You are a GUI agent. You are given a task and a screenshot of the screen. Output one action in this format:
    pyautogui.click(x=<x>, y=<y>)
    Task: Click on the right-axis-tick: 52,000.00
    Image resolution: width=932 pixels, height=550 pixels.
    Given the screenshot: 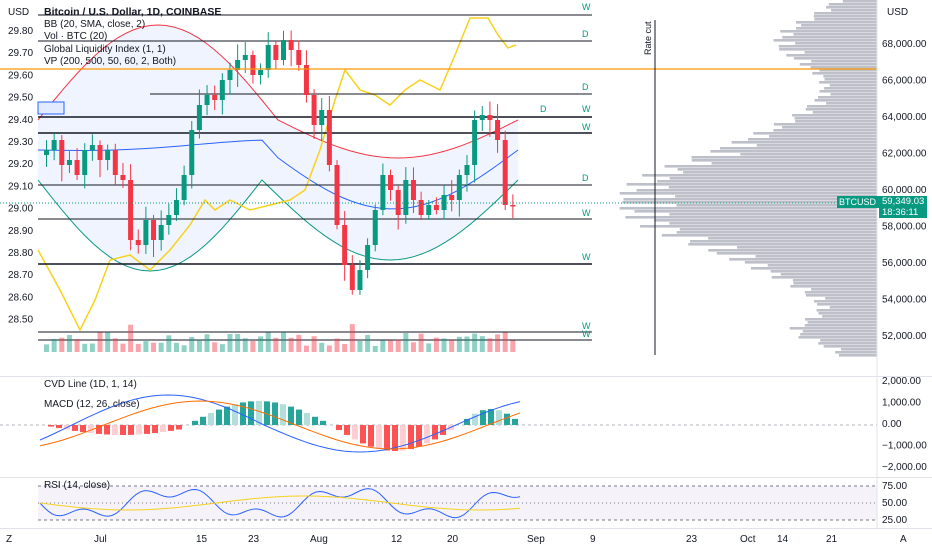 What is the action you would take?
    pyautogui.click(x=904, y=336)
    